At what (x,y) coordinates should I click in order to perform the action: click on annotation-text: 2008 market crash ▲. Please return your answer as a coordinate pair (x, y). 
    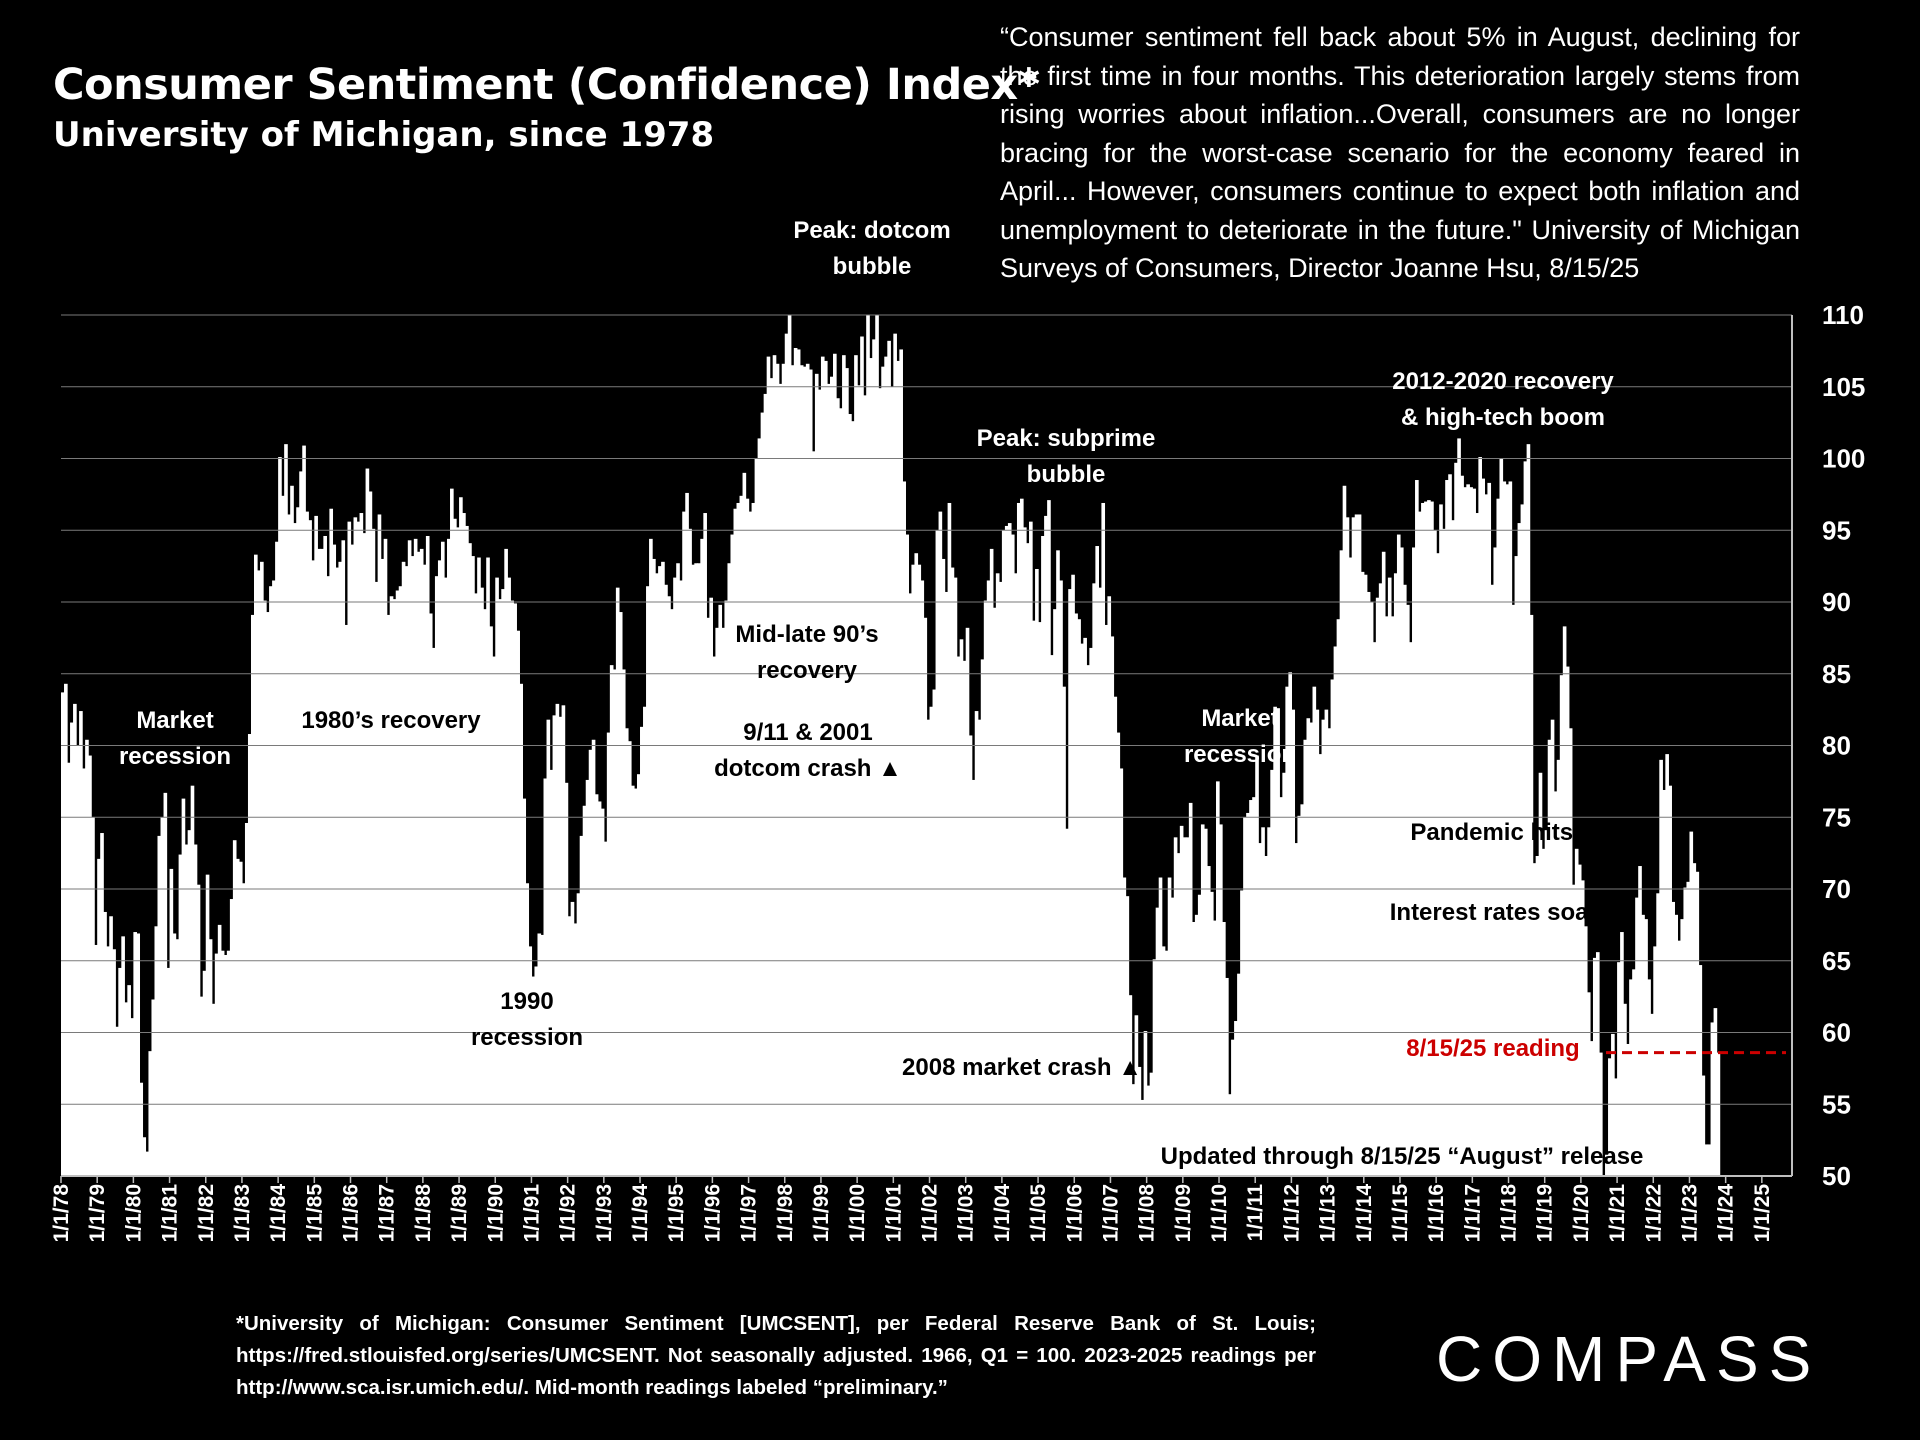
    Looking at the image, I should click on (1022, 1067).